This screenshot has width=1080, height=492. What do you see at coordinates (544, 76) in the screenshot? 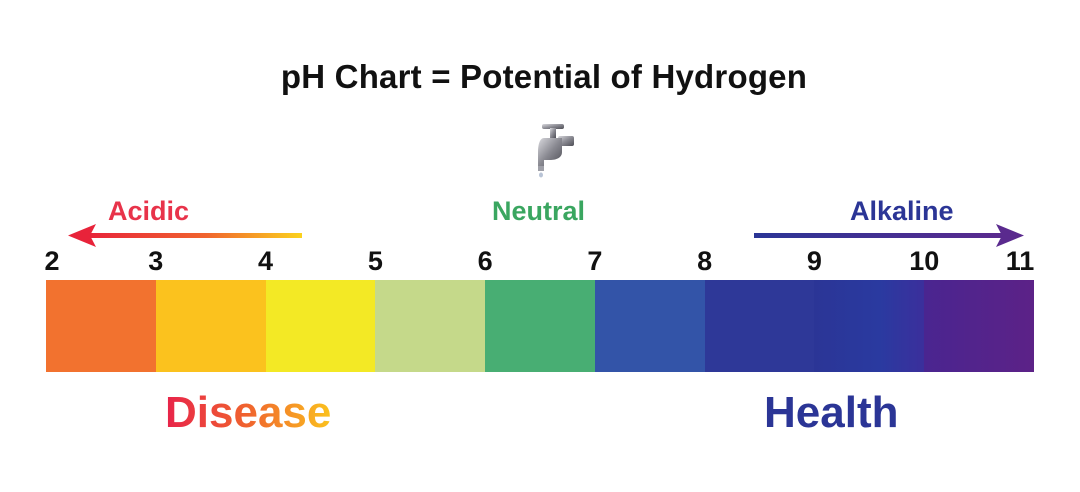
I see `page-title: pH Chart = Potential of Hydrogen` at bounding box center [544, 76].